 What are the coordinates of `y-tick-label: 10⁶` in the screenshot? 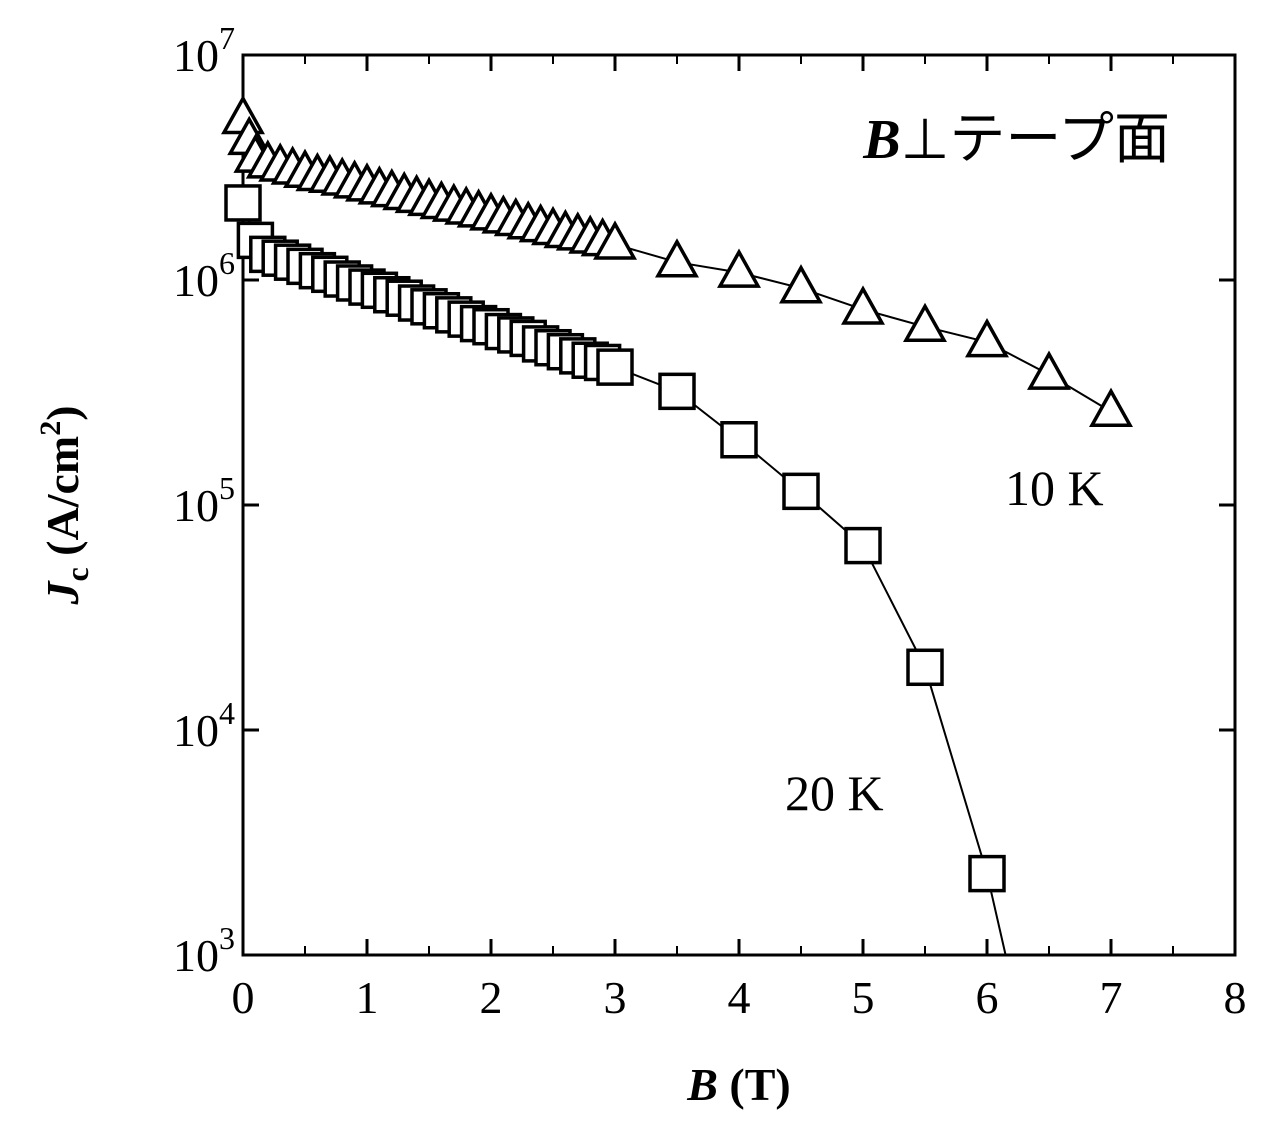 It's located at (204, 275).